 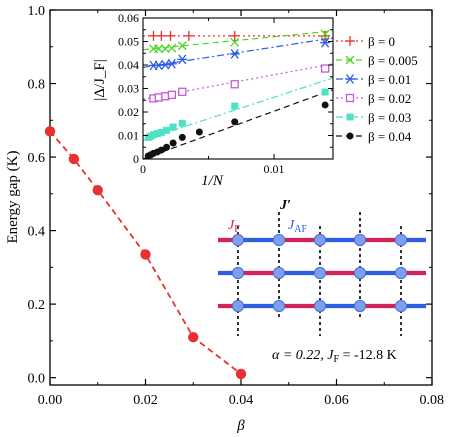 What do you see at coordinates (128, 89) in the screenshot?
I see `inset-y-tick-label: 0.03` at bounding box center [128, 89].